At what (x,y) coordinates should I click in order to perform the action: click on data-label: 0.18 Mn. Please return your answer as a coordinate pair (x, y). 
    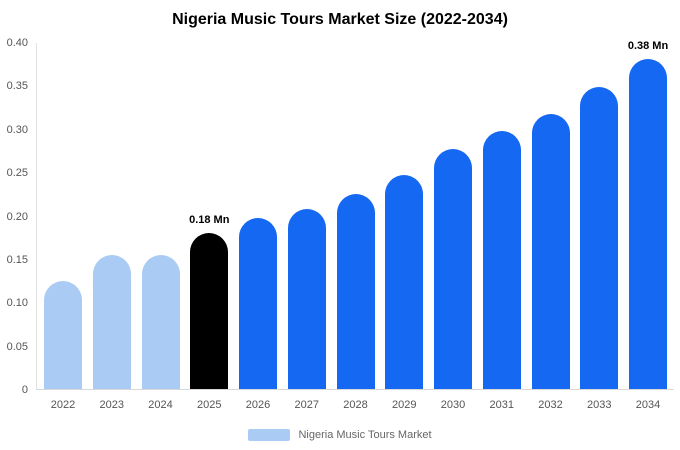
    Looking at the image, I should click on (209, 219).